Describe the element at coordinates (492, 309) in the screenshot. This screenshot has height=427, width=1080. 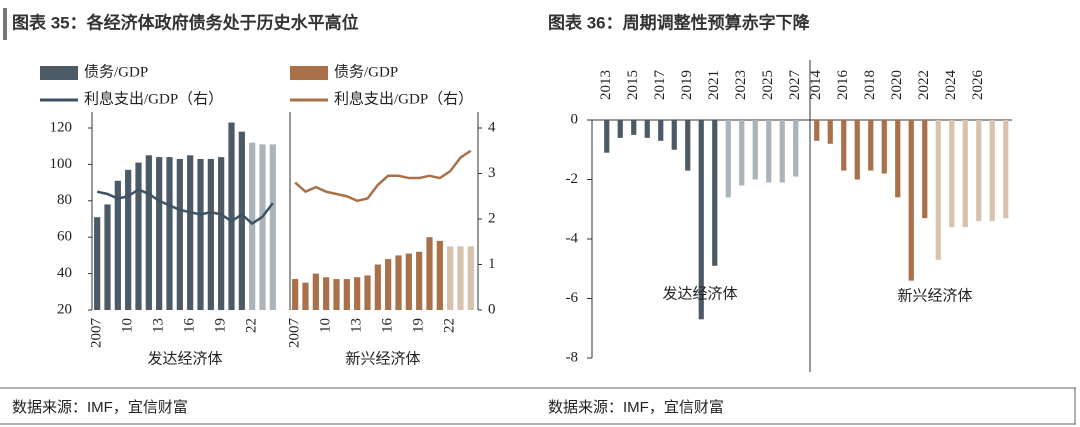
I see `y2-tick-label: 0` at that location.